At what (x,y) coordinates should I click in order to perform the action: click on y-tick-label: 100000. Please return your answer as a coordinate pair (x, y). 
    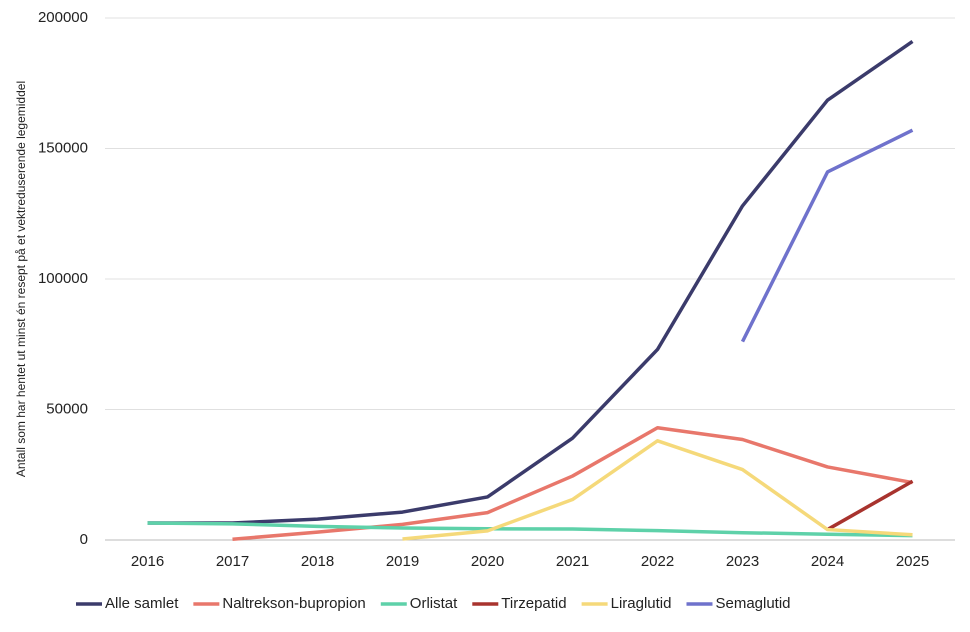
    Looking at the image, I should click on (63, 278).